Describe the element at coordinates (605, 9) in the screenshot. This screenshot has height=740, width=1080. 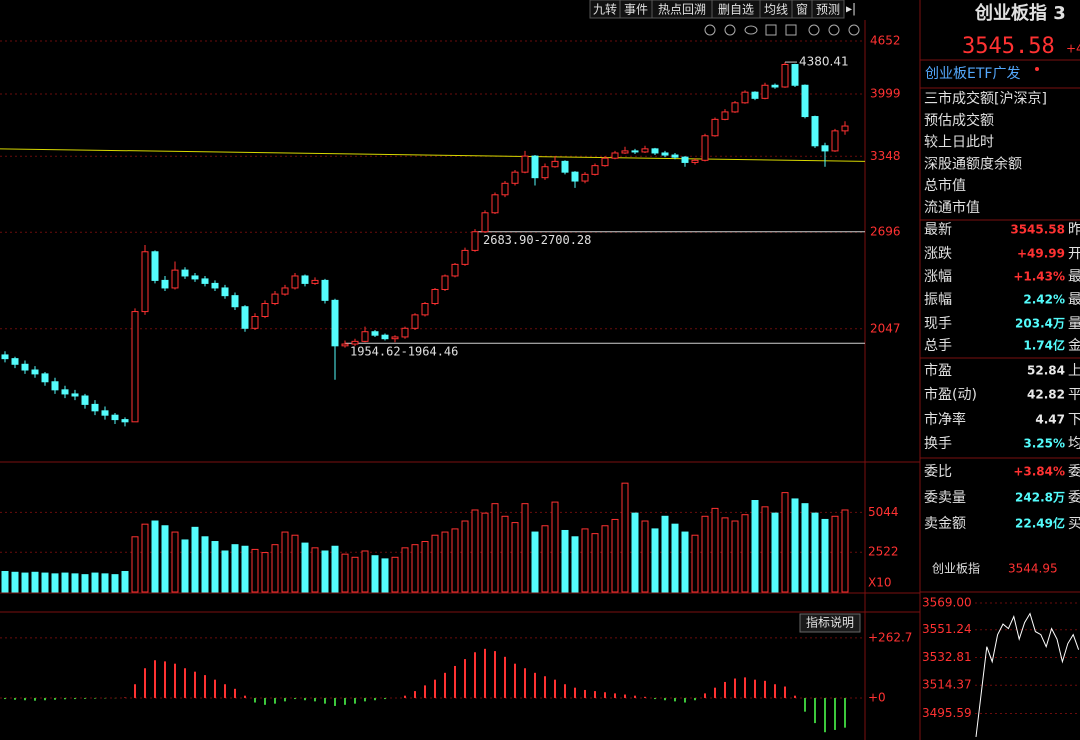
I see `toolbar-label: 九转` at that location.